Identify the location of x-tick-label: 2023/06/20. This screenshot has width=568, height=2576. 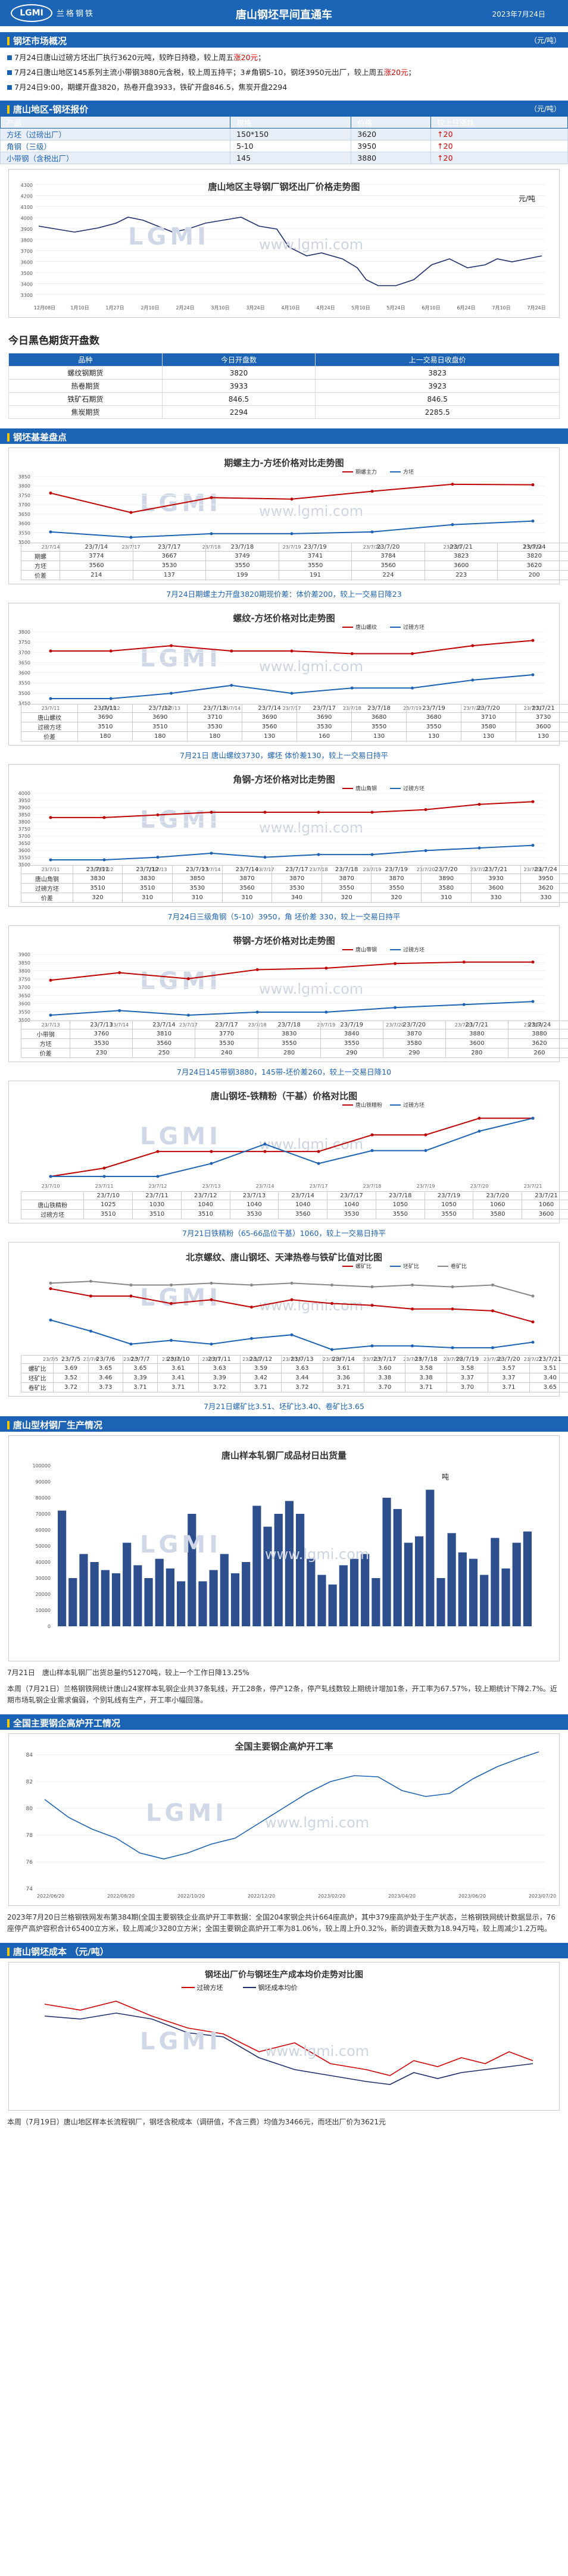
(472, 1896).